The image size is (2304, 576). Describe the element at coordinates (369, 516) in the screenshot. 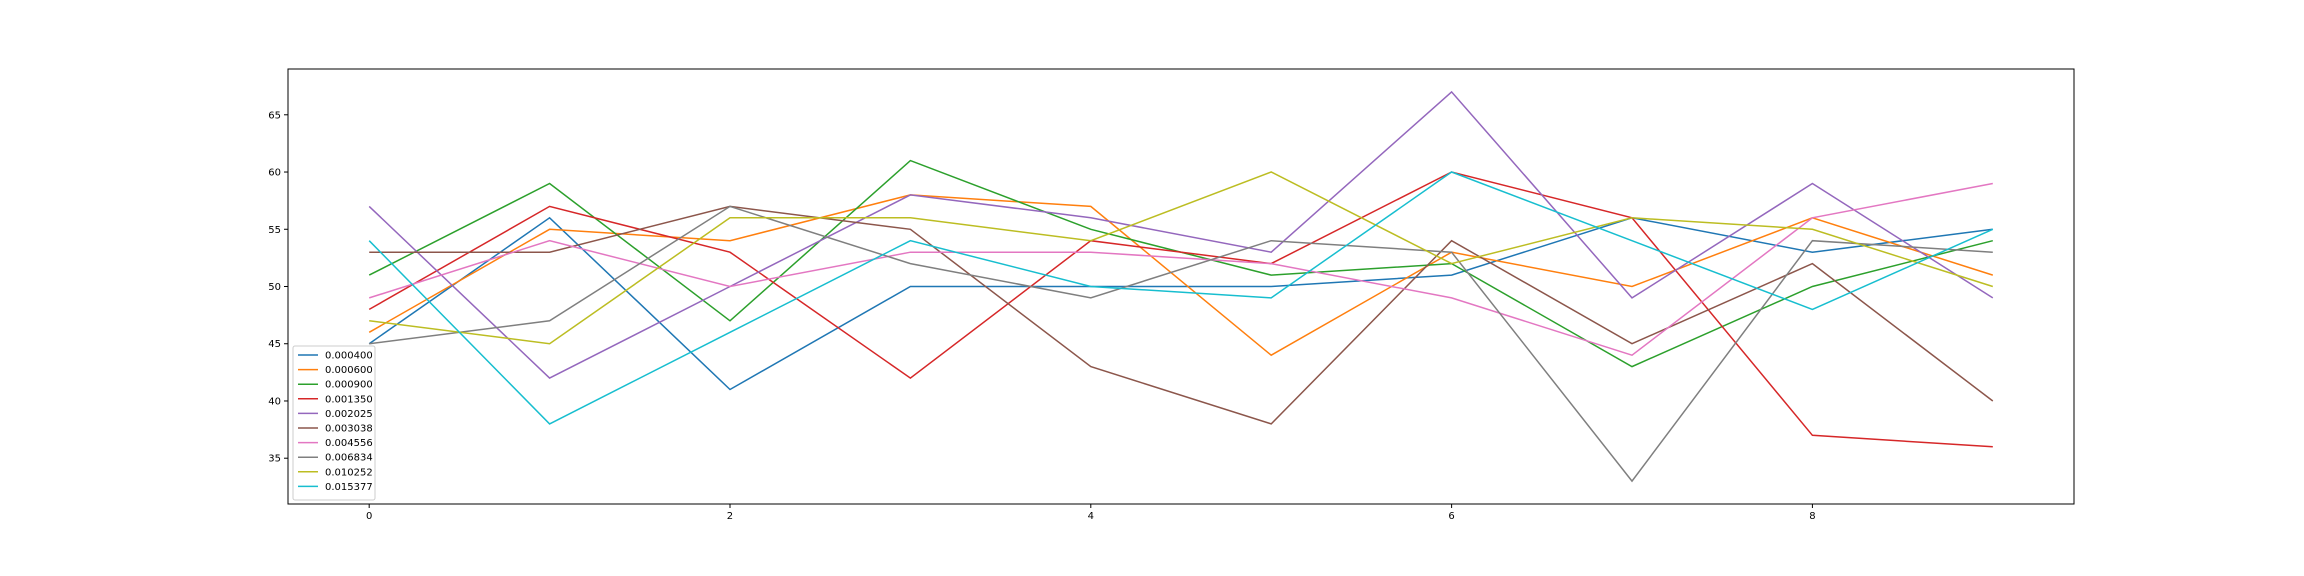

I see `x-tick-label: 0` at that location.